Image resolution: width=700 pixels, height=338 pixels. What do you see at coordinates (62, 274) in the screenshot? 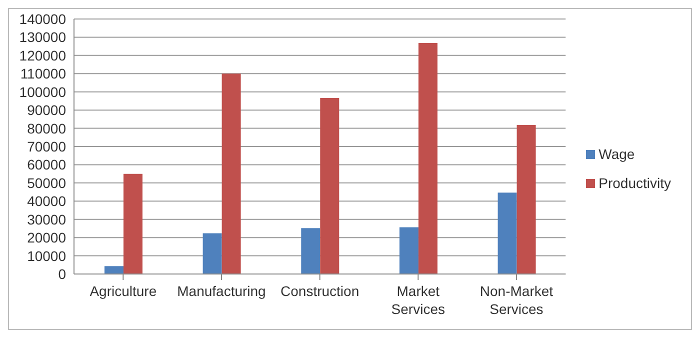
I see `y-tick-label: 0` at bounding box center [62, 274].